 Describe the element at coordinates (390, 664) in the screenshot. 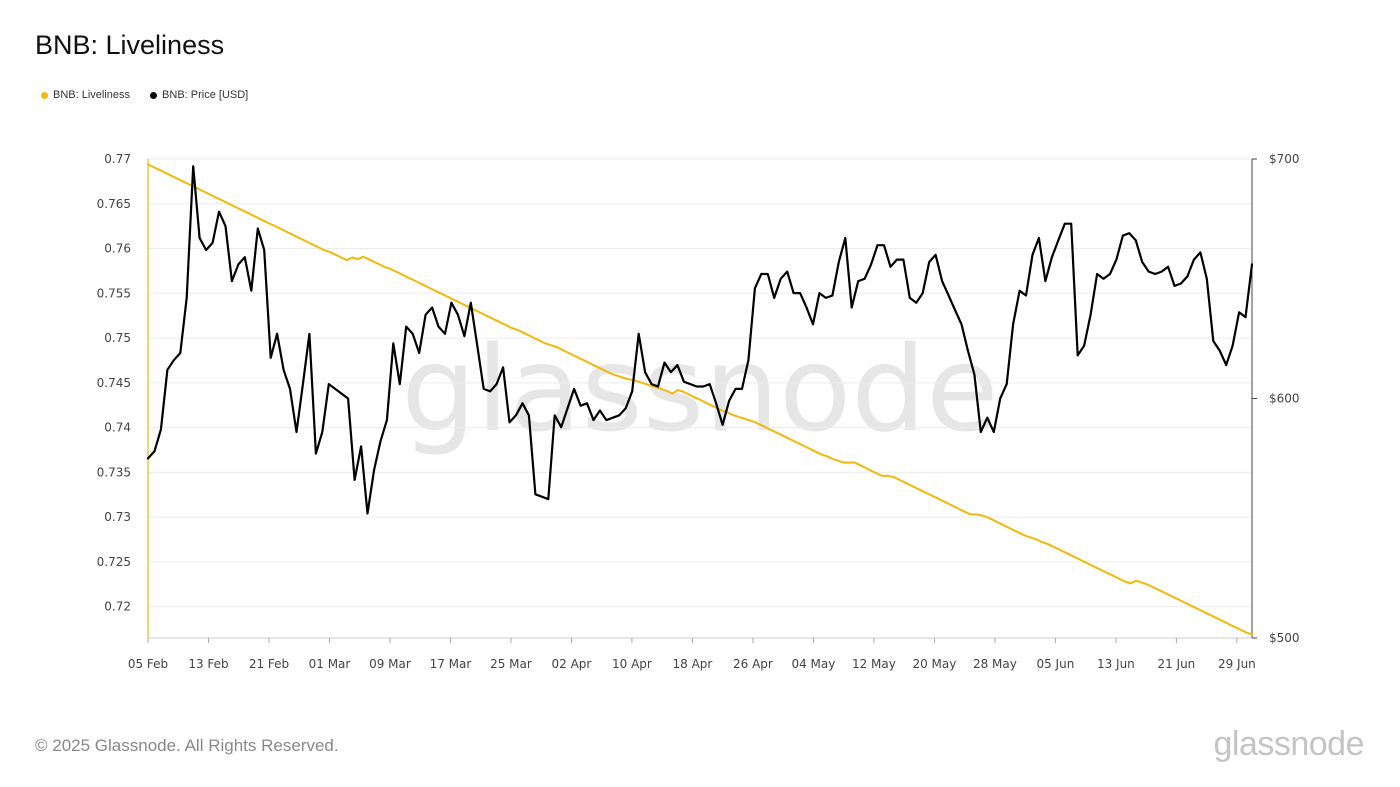

I see `x-tick-label: 09 Mar` at that location.